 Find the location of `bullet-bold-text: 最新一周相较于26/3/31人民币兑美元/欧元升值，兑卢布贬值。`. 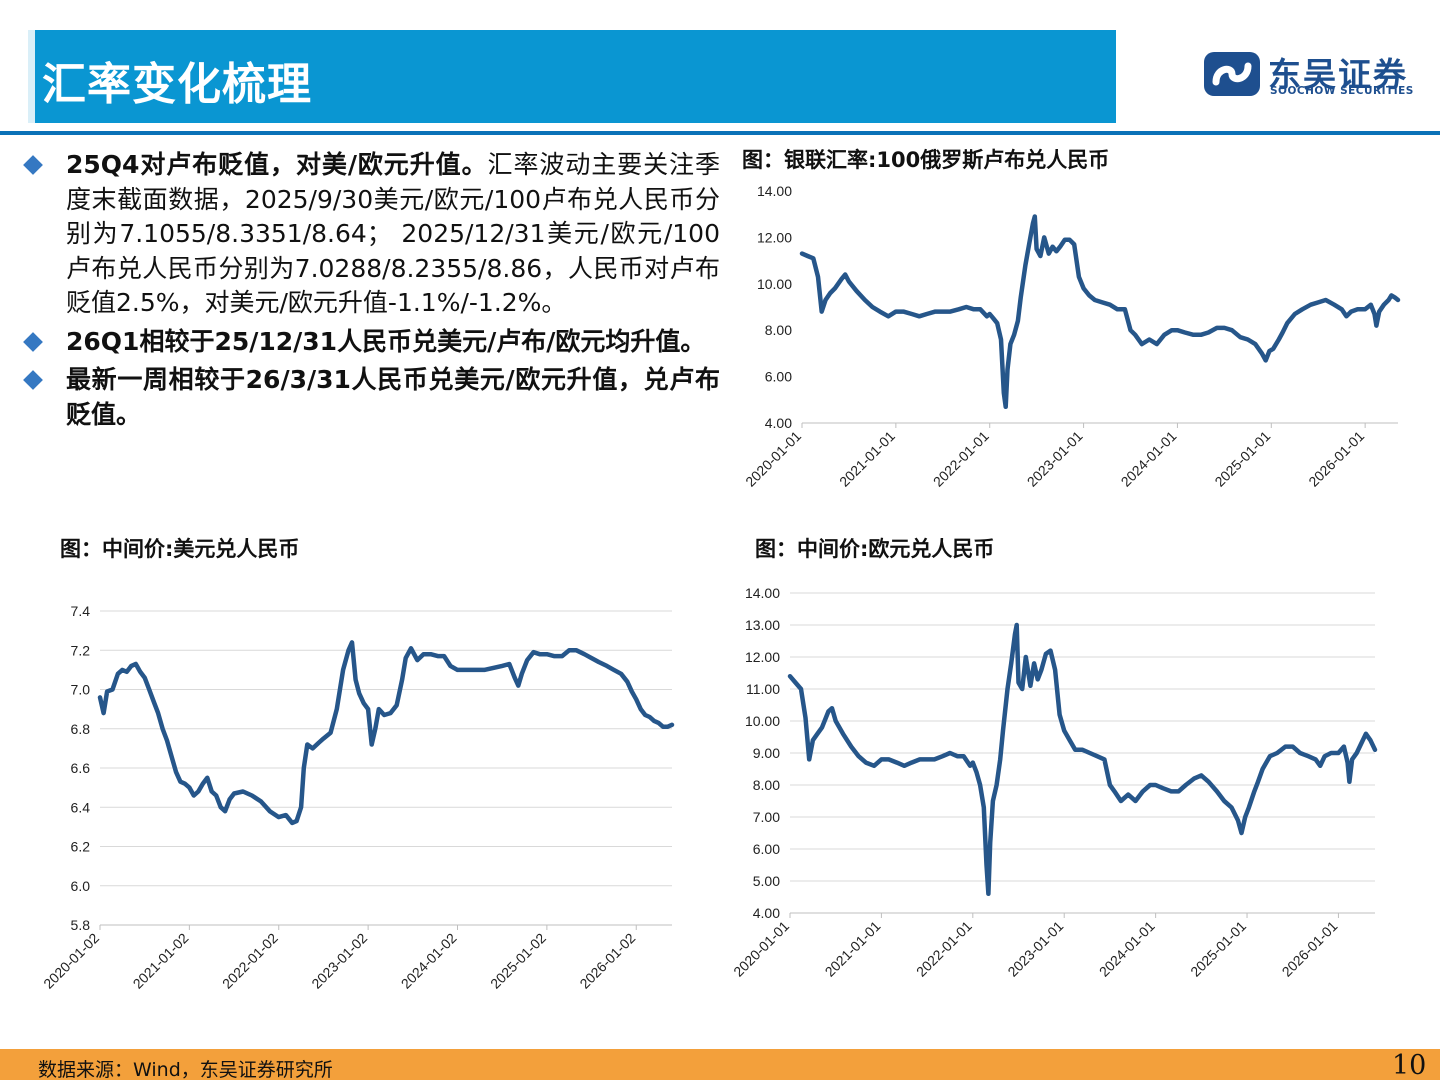

bullet-bold-text: 最新一周相较于26/3/31人民币兑美元/欧元升值，兑卢布贬值。 is located at coordinates (393, 397).